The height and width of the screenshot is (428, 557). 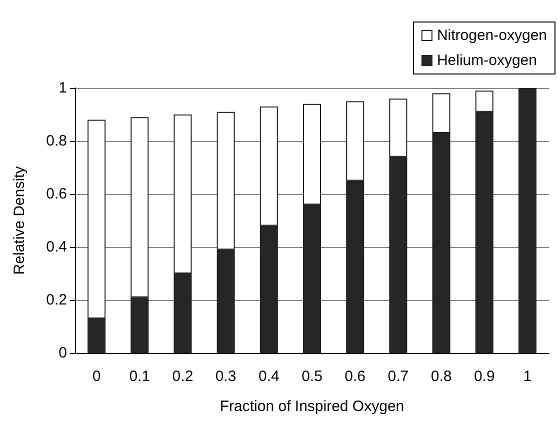 What do you see at coordinates (398, 376) in the screenshot?
I see `x-tick-label: 0.7` at bounding box center [398, 376].